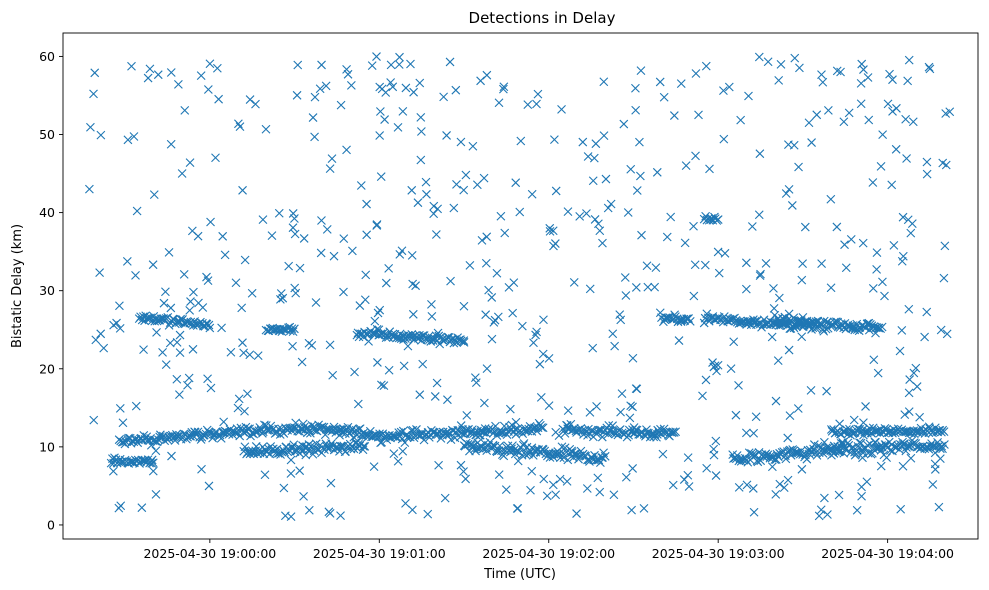 This screenshot has width=989, height=590. I want to click on x-tick-label: 2025-04-30 19:01:00, so click(379, 553).